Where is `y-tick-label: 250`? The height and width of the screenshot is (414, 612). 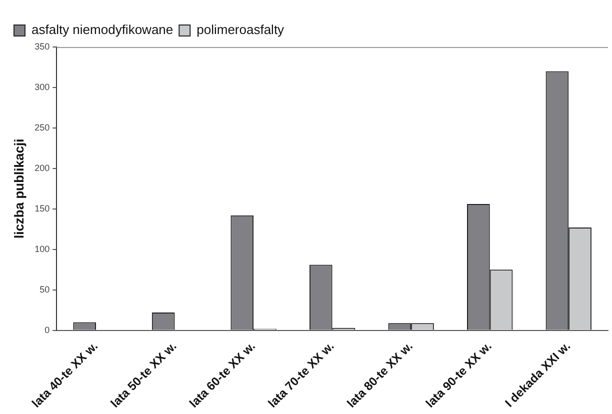 y-tick-label: 250 is located at coordinates (42, 127).